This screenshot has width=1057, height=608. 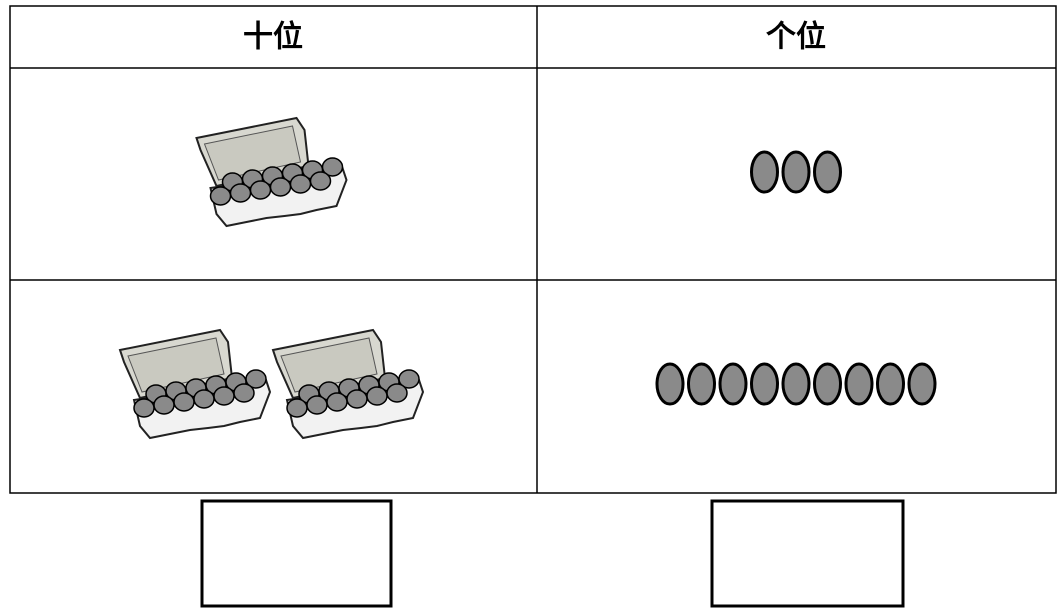 I want to click on answer-box-ones, so click(x=807, y=553).